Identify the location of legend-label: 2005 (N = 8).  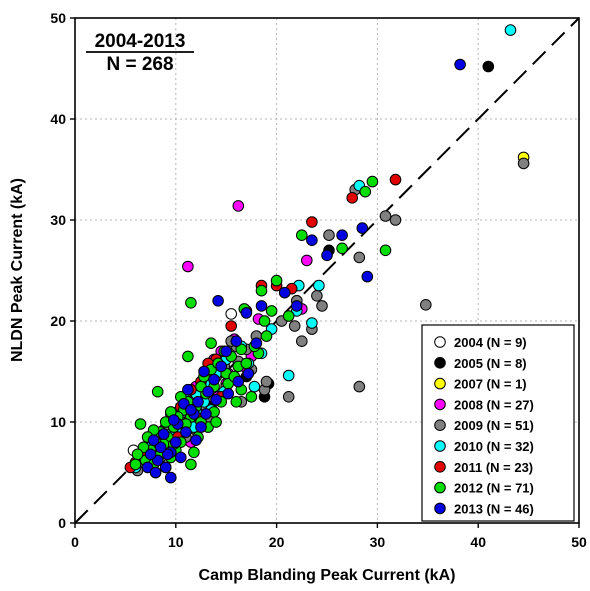
(490, 363).